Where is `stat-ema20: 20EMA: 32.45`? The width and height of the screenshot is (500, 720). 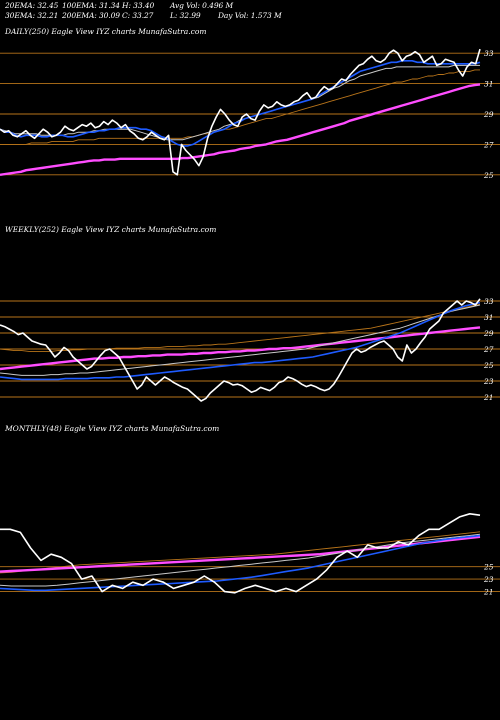
stat-ema20: 20EMA: 32.45 is located at coordinates (32, 5).